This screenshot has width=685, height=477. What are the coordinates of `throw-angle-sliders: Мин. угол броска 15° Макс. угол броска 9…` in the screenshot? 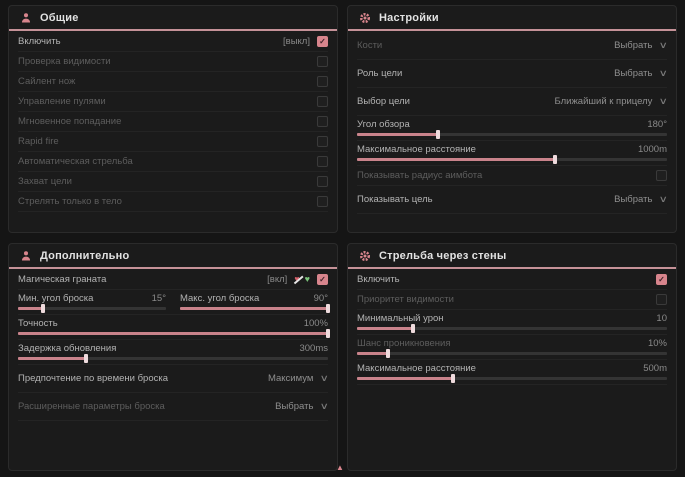 It's located at (174, 302).